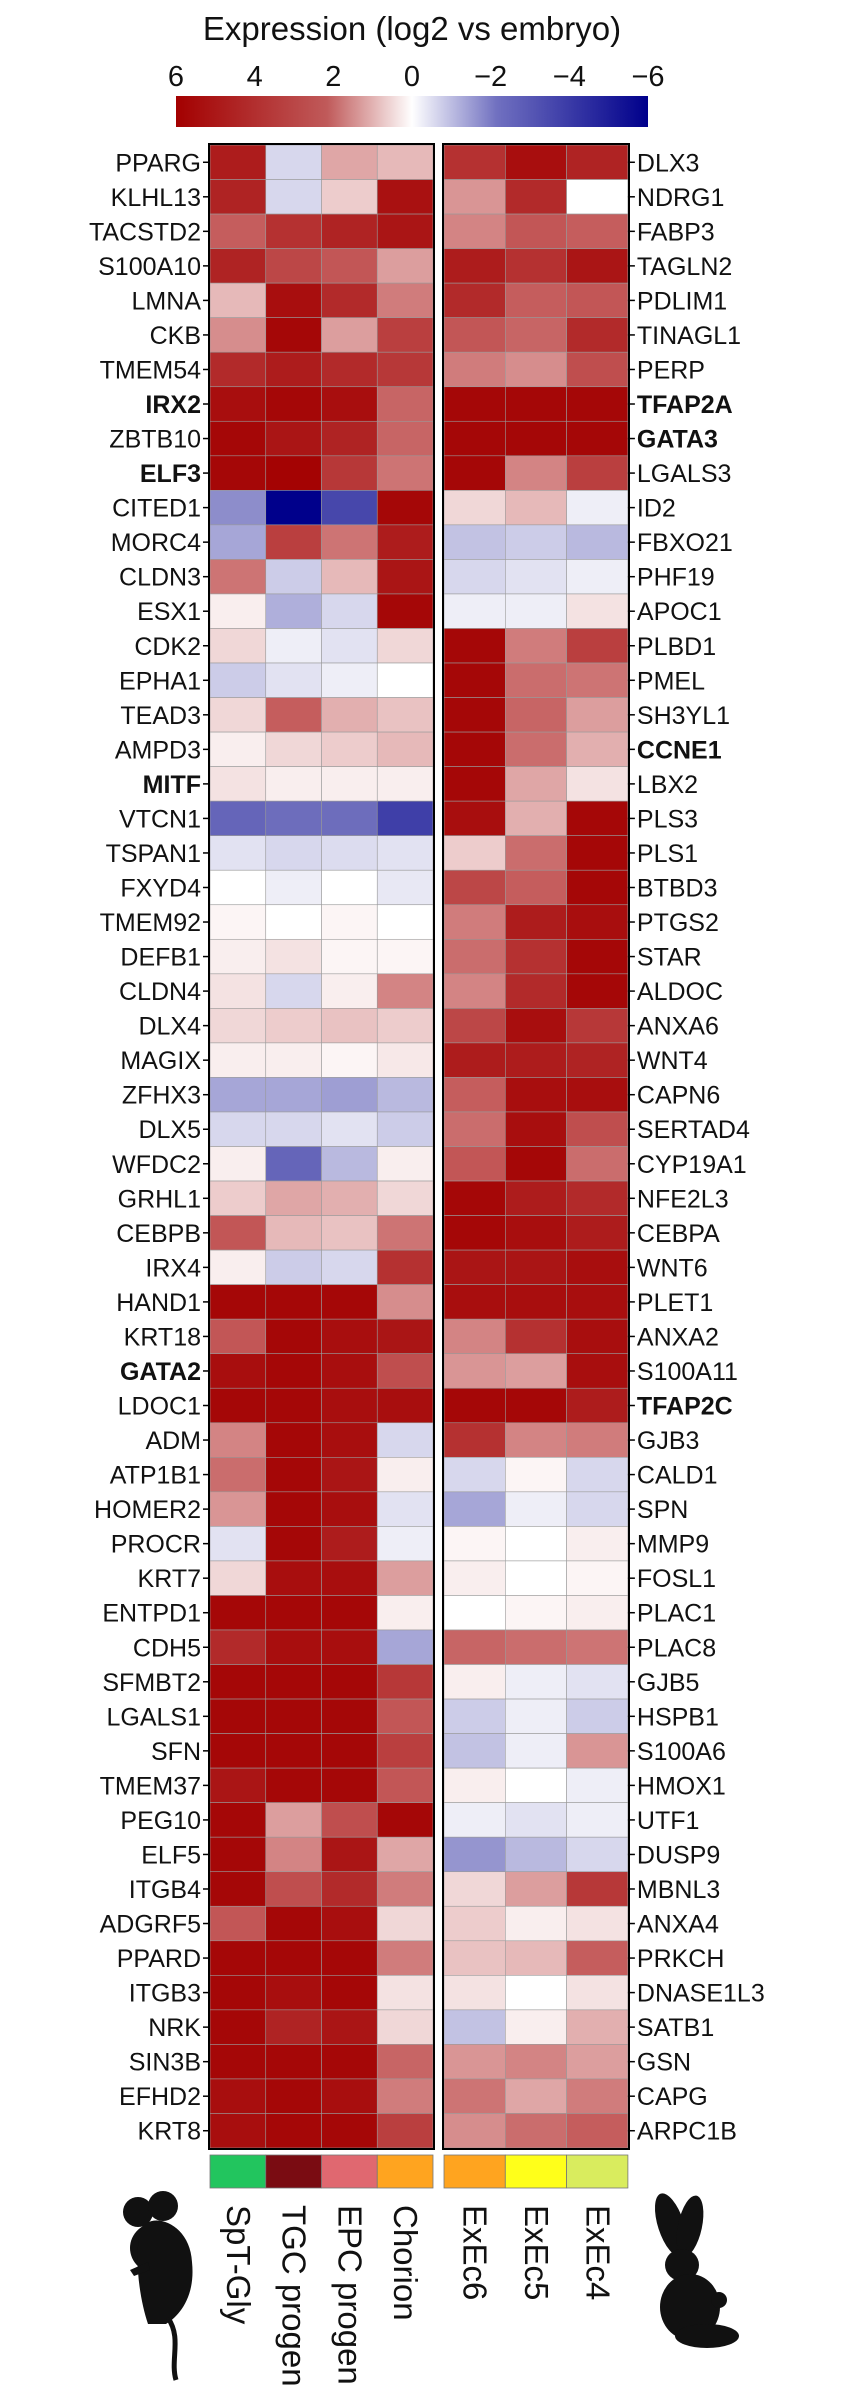 The height and width of the screenshot is (2400, 849). Describe the element at coordinates (671, 370) in the screenshot. I see `gene-label-perp: PERP` at that location.